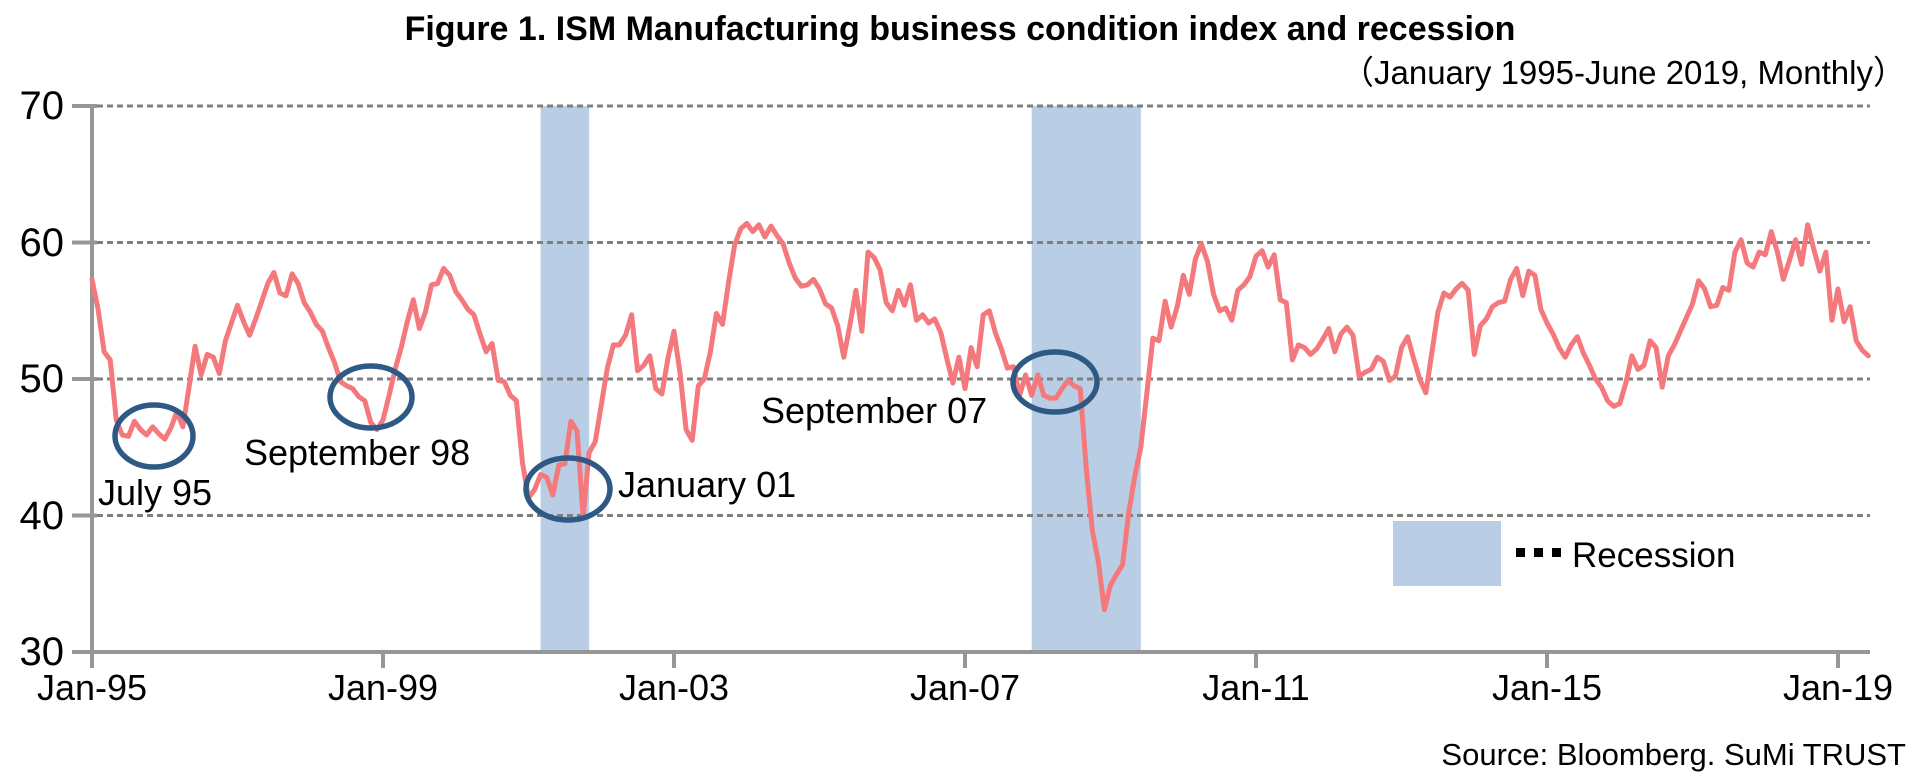  Describe the element at coordinates (1654, 555) in the screenshot. I see `legend-recession-label: Recession` at that location.